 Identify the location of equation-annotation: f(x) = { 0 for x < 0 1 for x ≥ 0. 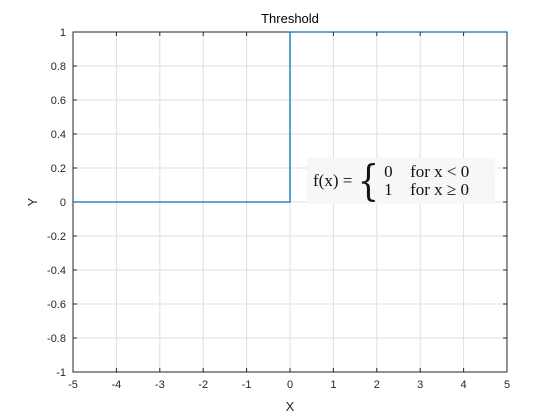
(401, 181).